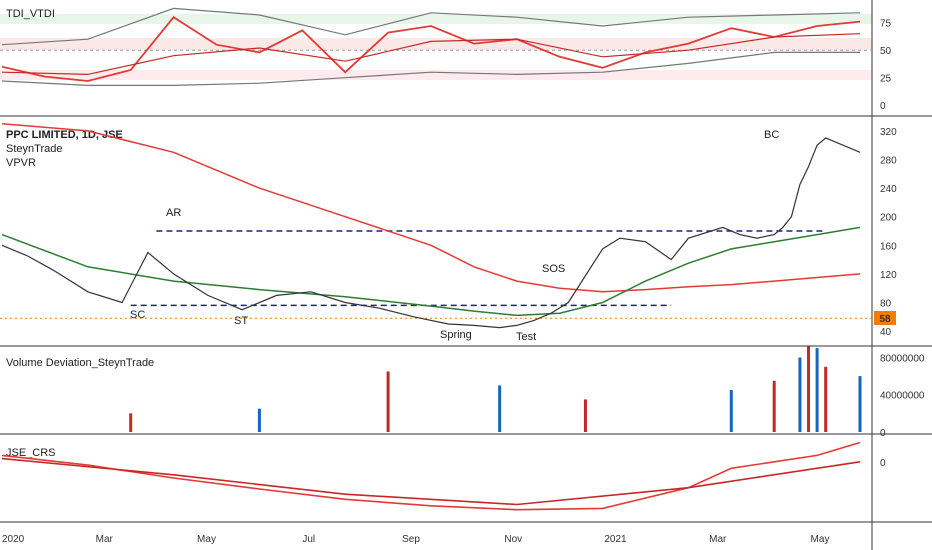 The height and width of the screenshot is (550, 932). I want to click on crs-panel: JSE_CRS, so click(31, 453).